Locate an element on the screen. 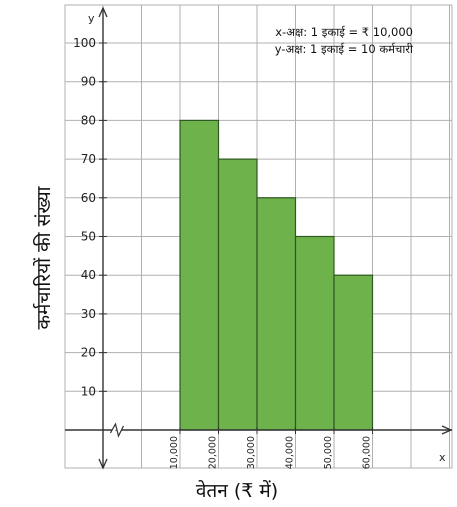 This screenshot has width=457, height=507. y-axis-title: कर्मचारियों की संख्या is located at coordinates (43, 257).